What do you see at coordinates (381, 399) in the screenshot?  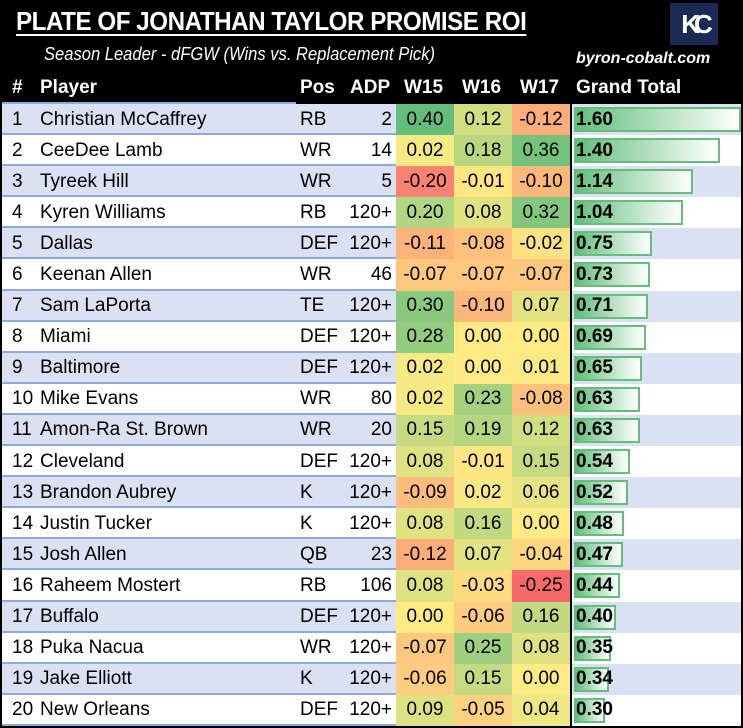 I see `adp: 80` at bounding box center [381, 399].